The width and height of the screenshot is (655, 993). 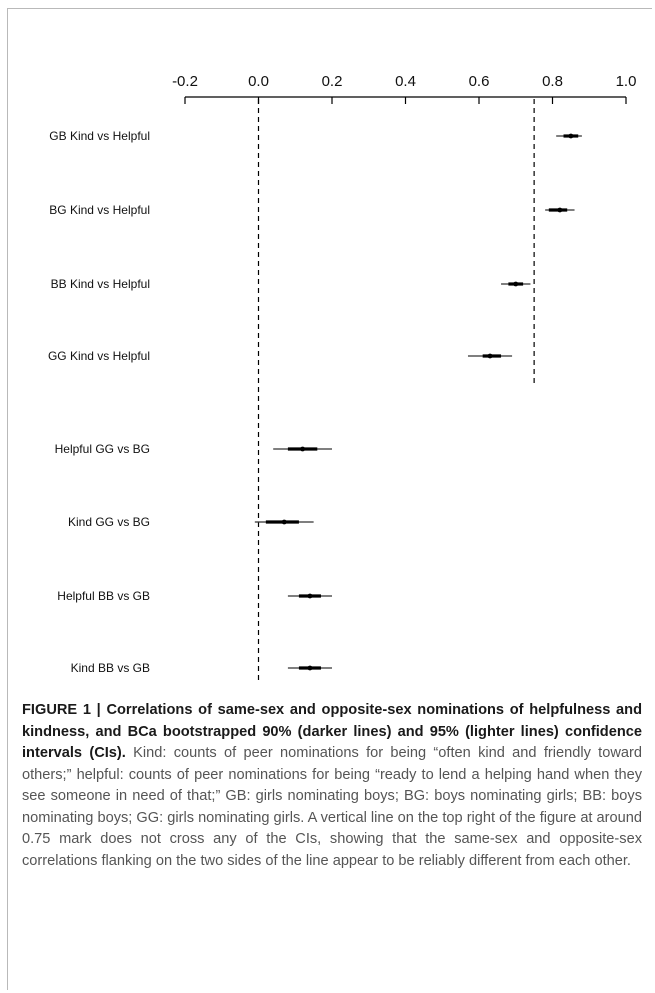 I want to click on row-label: Kind BB vs GB, so click(x=110, y=668).